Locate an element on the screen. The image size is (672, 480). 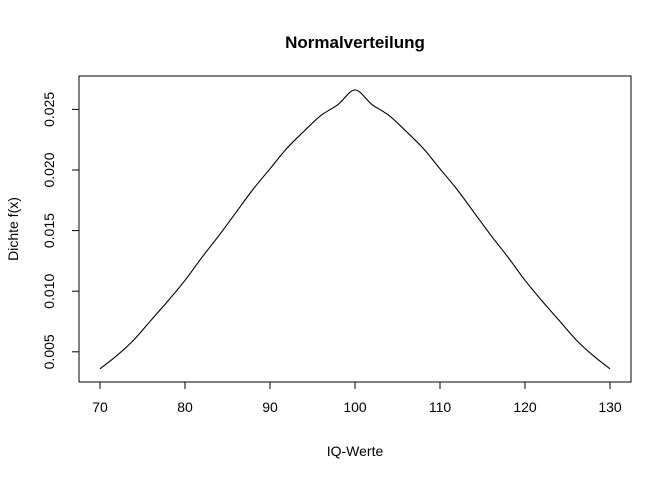
y-tick-label: 0.020 is located at coordinates (49, 169).